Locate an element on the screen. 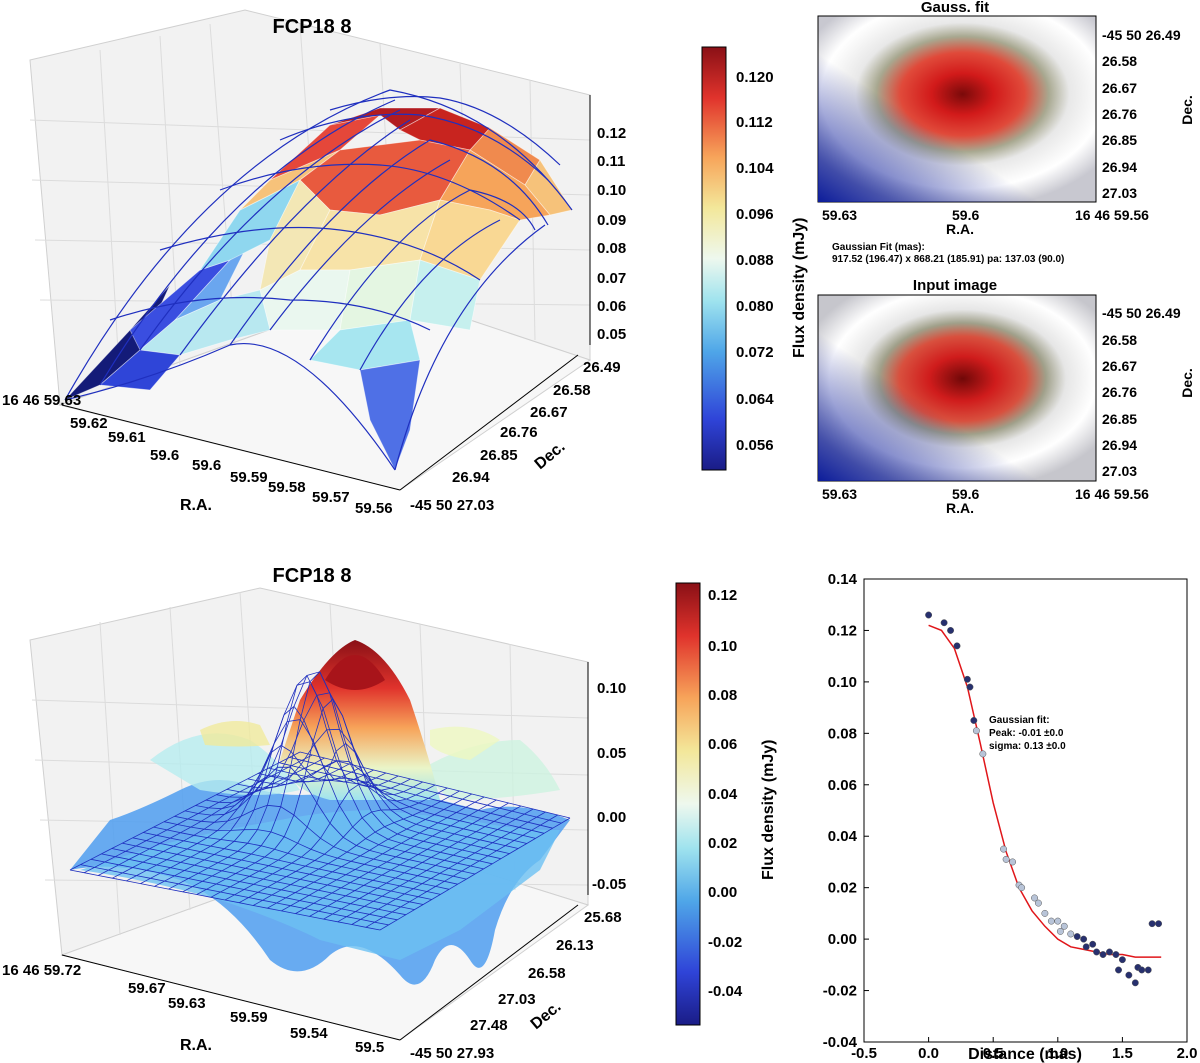 This screenshot has height=1063, width=1200. y-tick: 0.08 is located at coordinates (842, 733).